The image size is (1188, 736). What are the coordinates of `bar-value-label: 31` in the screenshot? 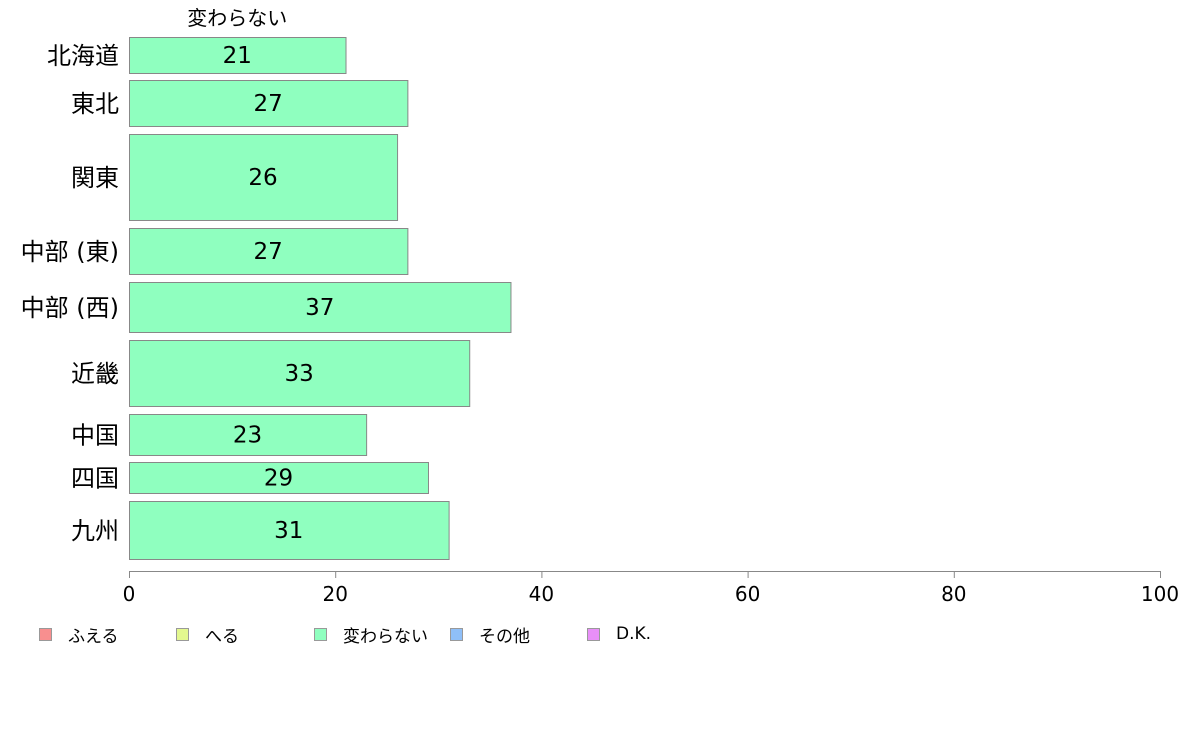 It's located at (288, 531).